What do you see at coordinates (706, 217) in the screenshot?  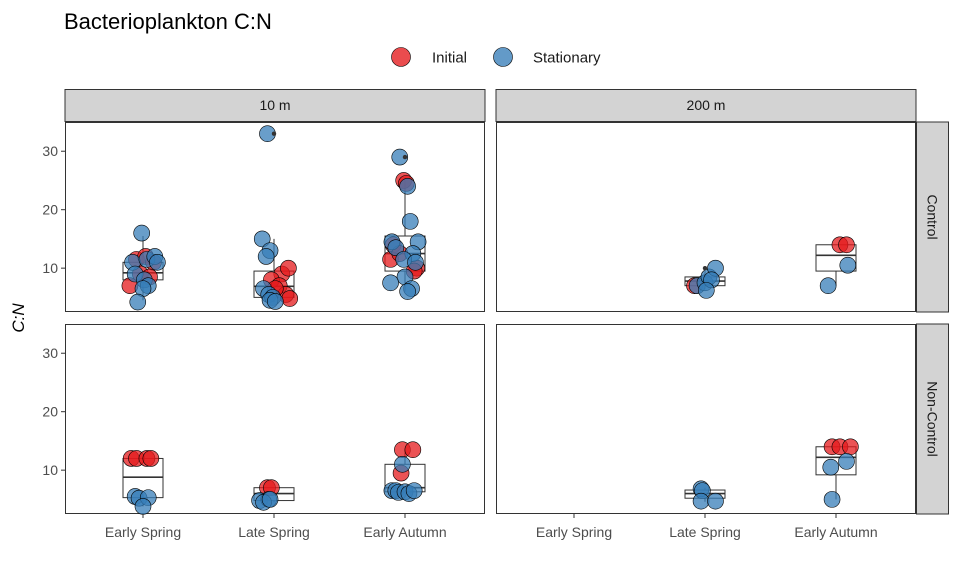 I see `panel-200-m-control` at bounding box center [706, 217].